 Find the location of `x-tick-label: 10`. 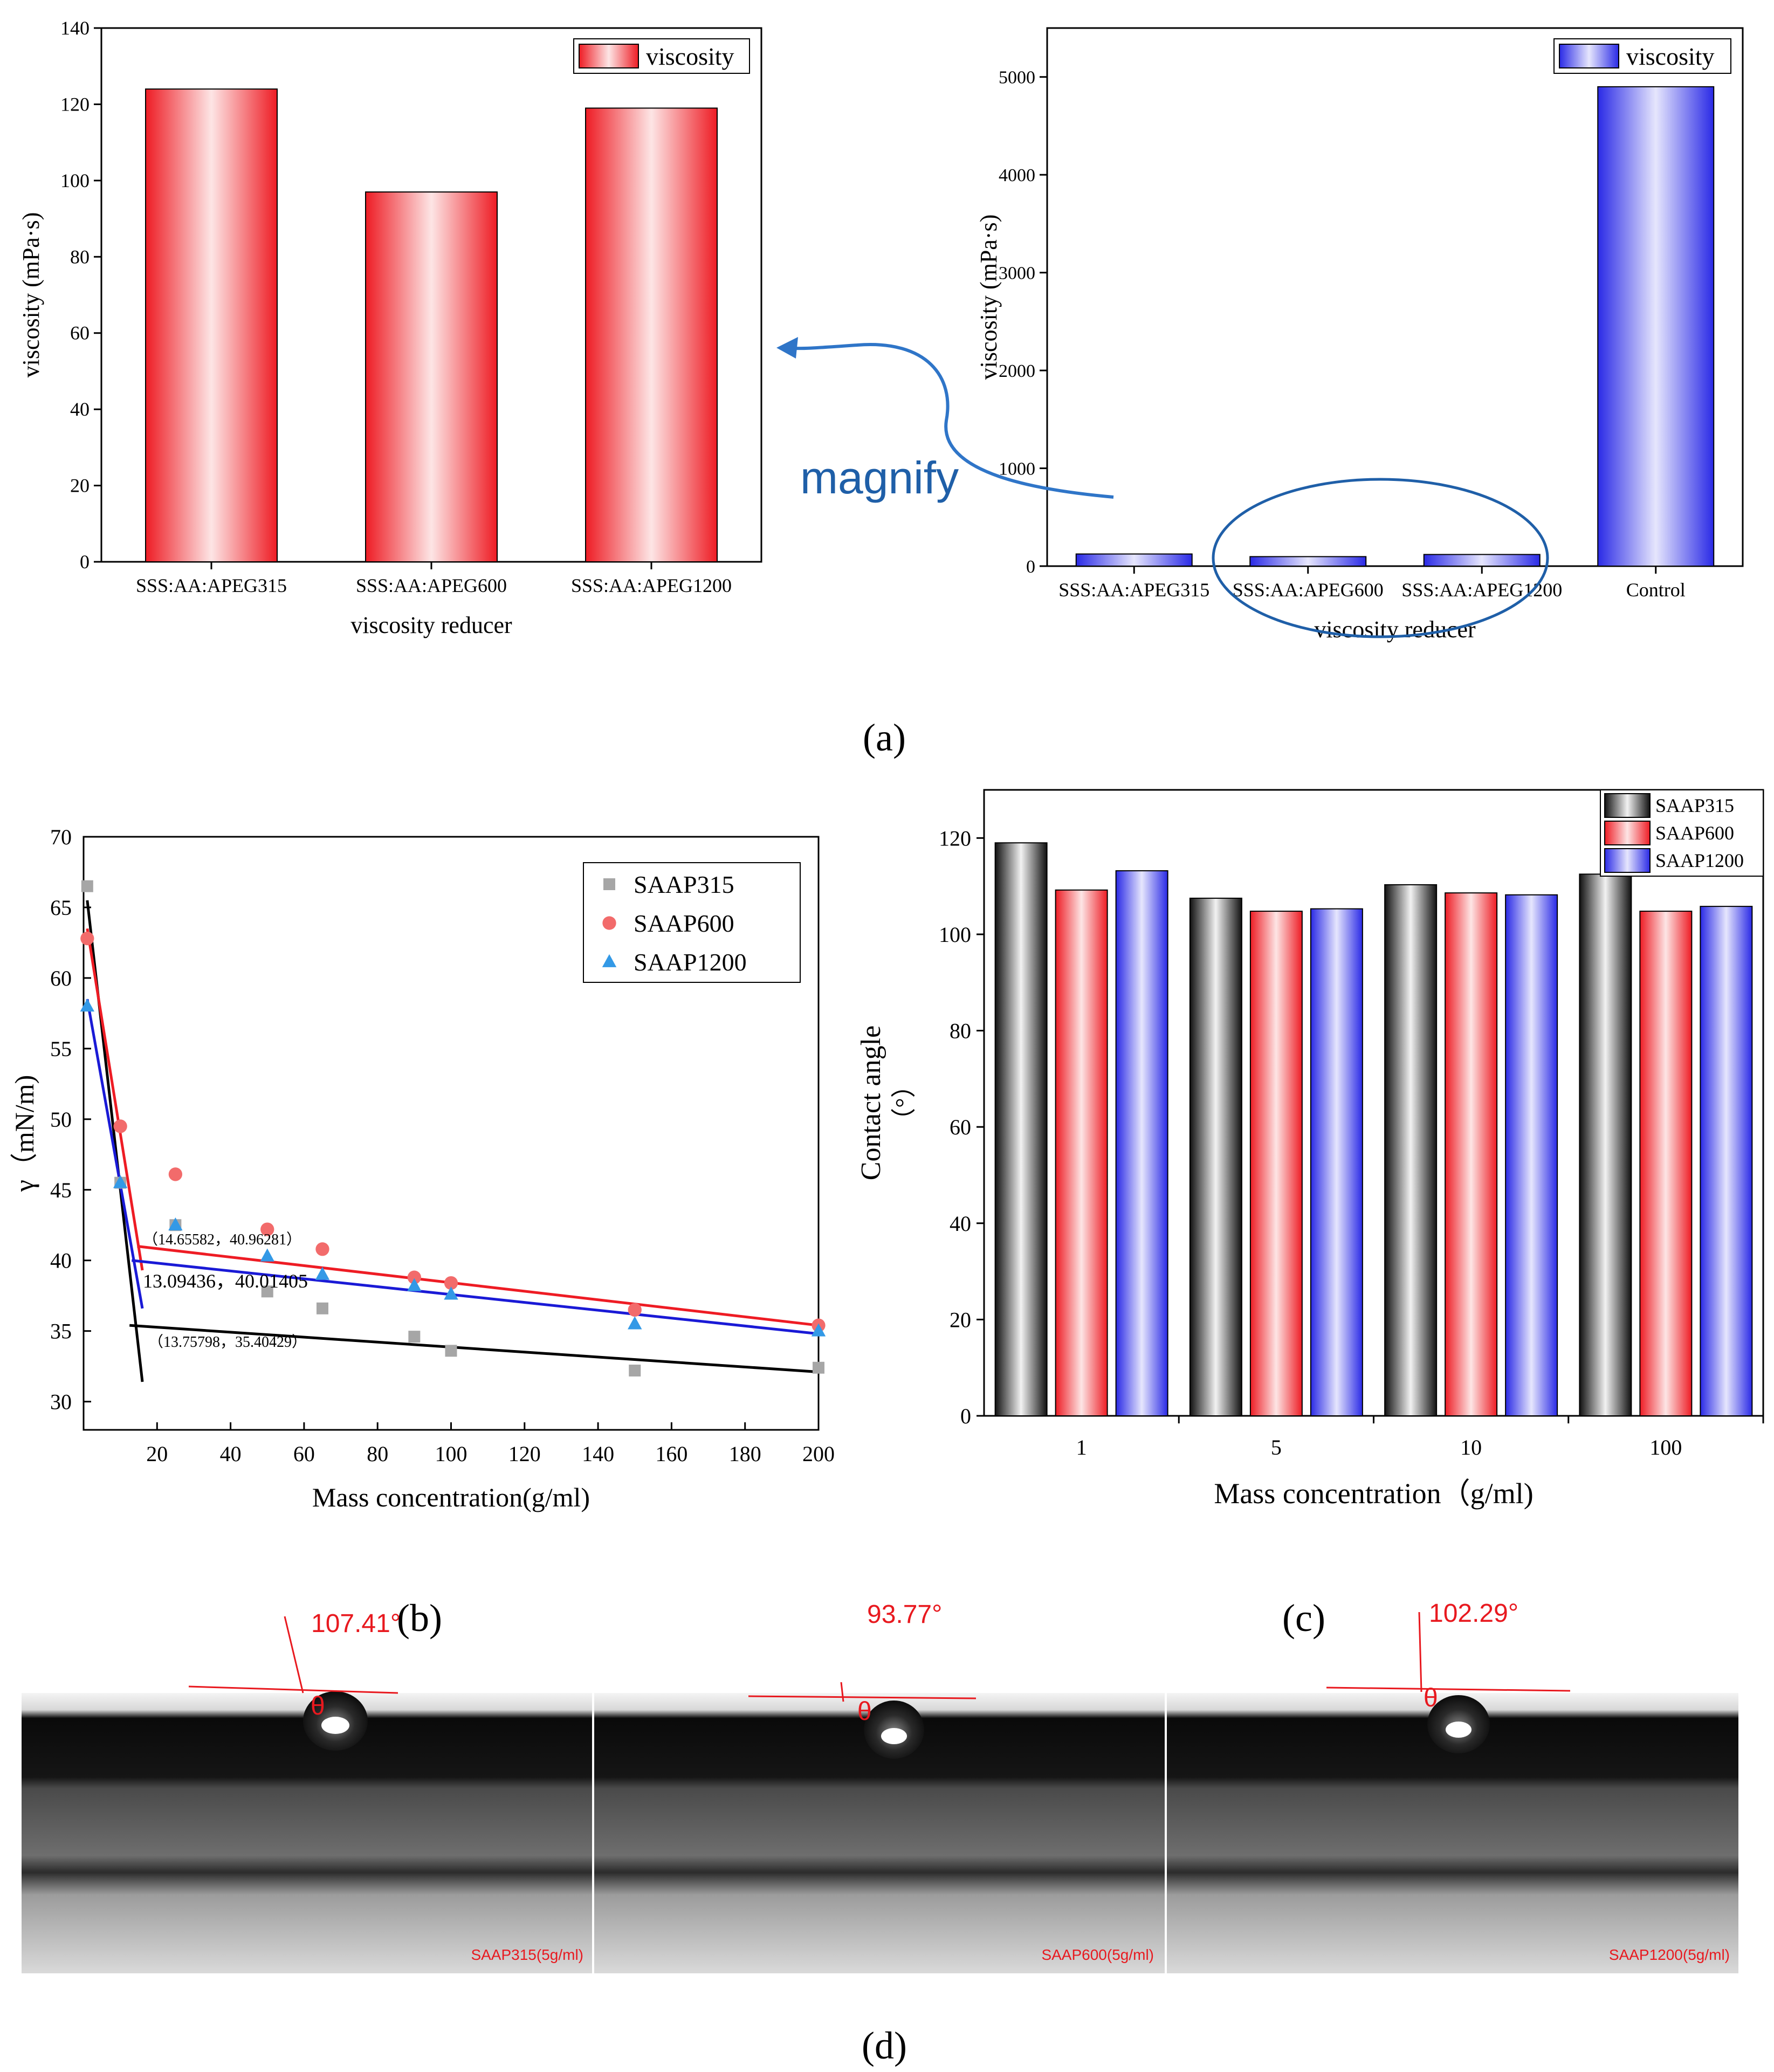

x-tick-label: 10 is located at coordinates (1471, 1447).